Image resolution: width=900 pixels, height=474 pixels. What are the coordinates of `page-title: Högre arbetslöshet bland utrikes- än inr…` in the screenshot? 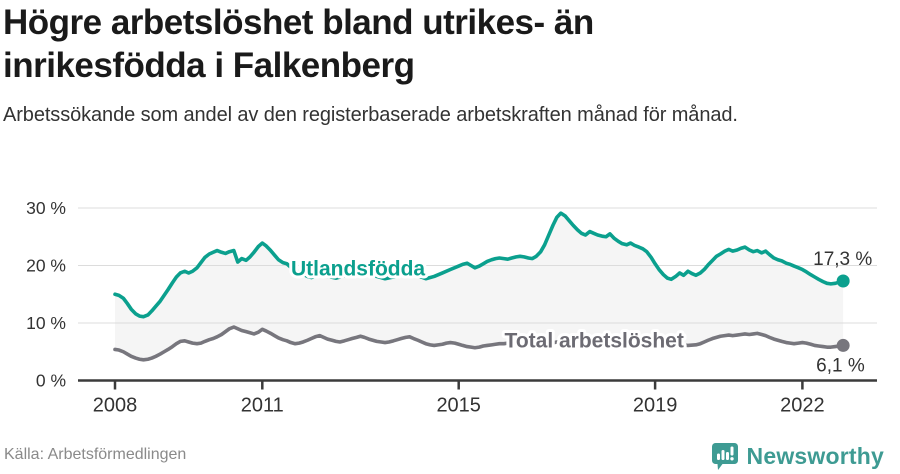 It's located at (298, 44).